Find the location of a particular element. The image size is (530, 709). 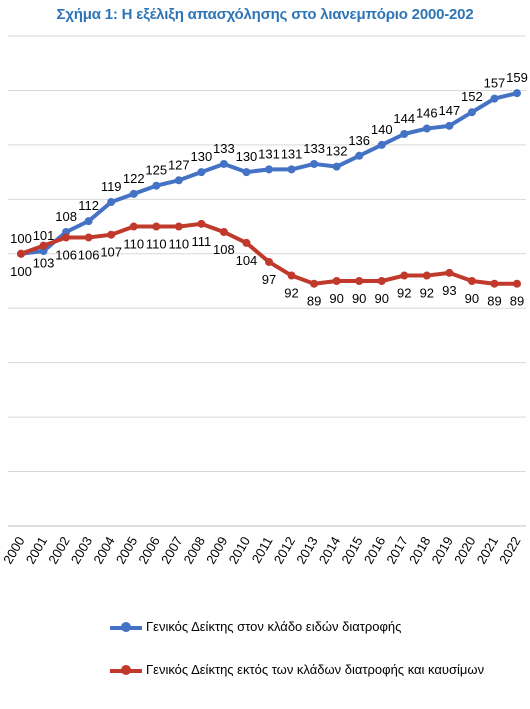

data-label: 147 is located at coordinates (450, 110).